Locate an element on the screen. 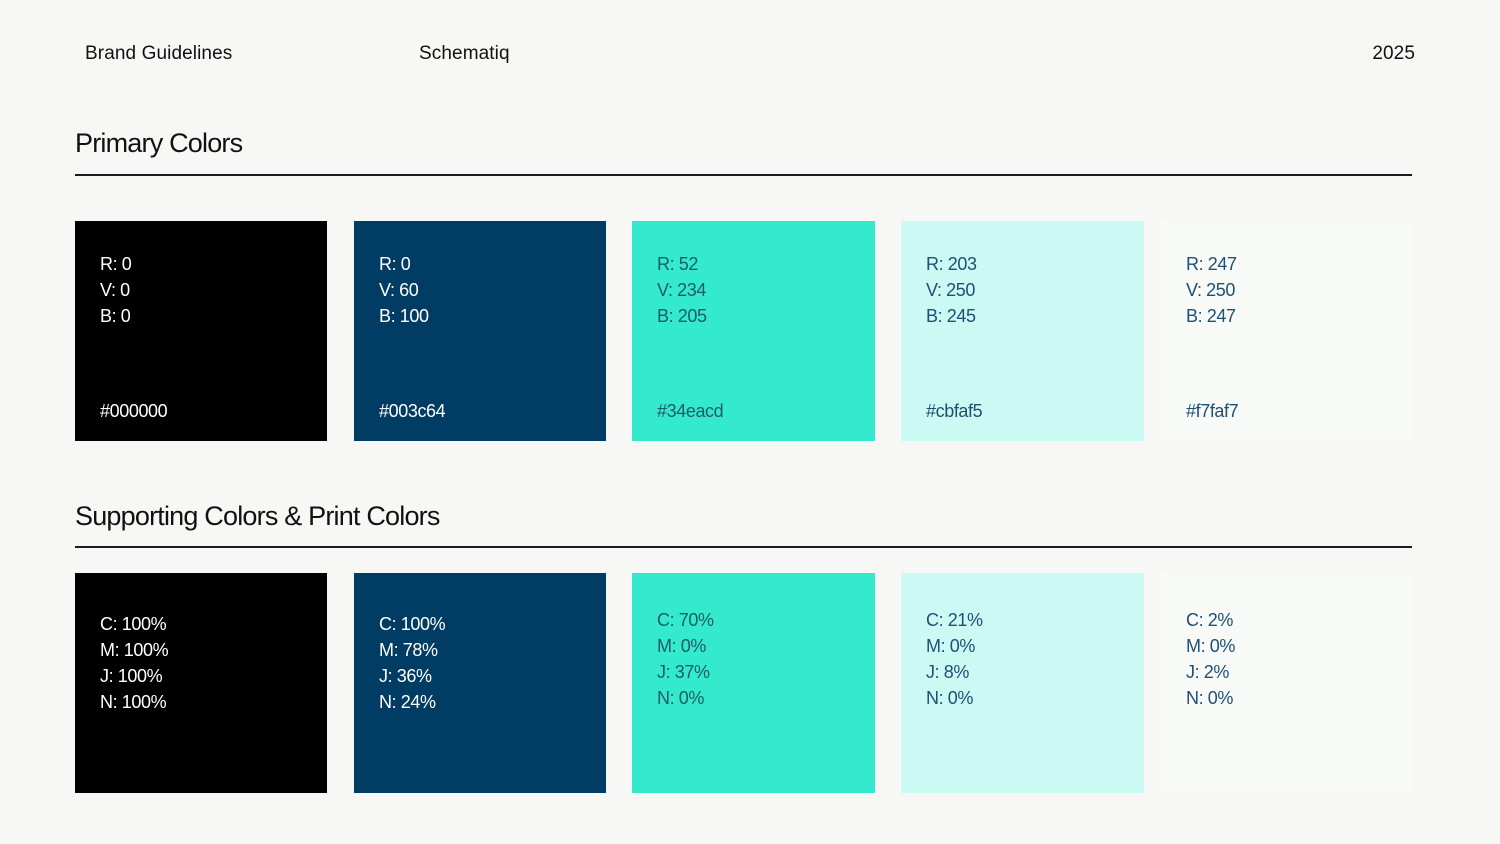  color-value-line: C: 2% is located at coordinates (1210, 620).